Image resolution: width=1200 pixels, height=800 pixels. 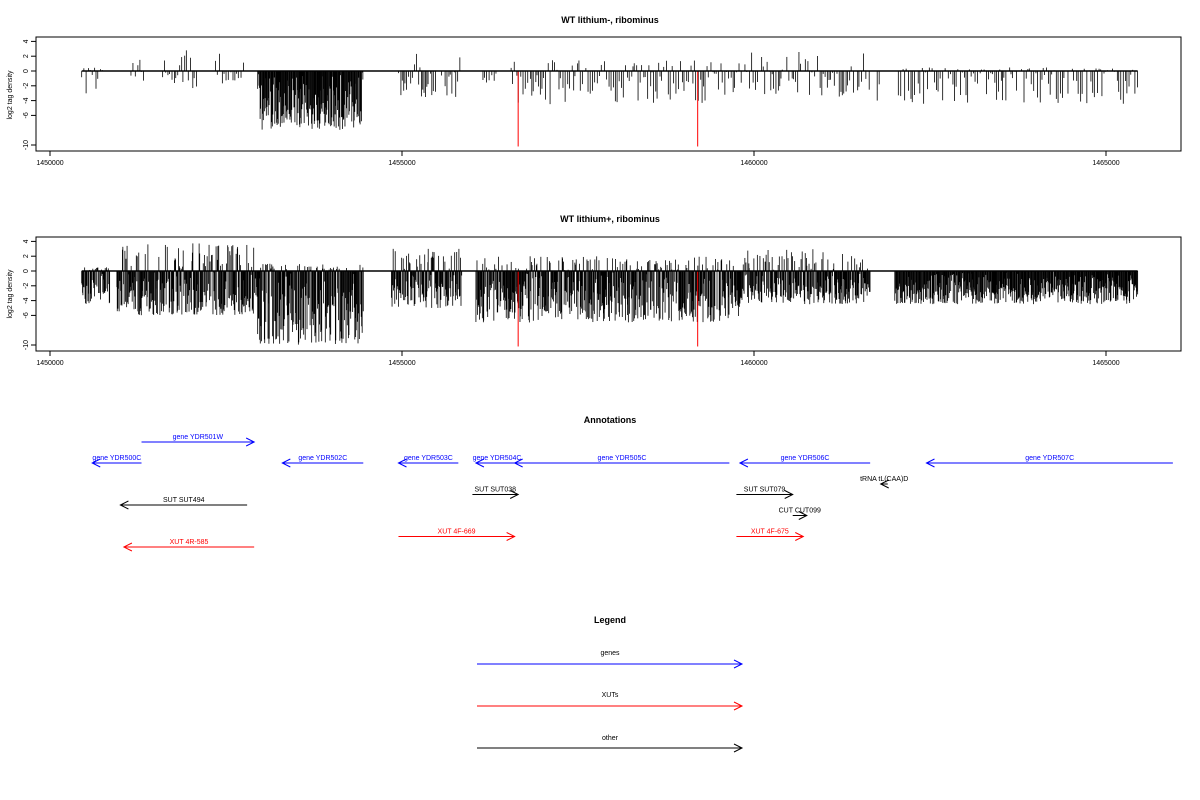 I want to click on feature-label: tRNA tL(CAA)D, so click(x=884, y=479).